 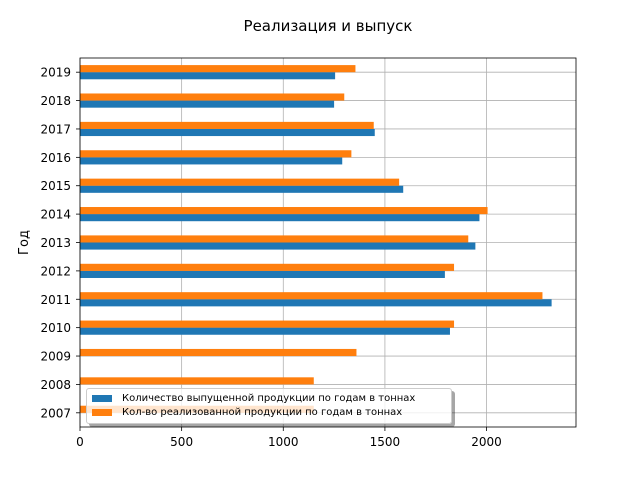 What do you see at coordinates (55, 186) in the screenshot?
I see `y-tick-label: 2015` at bounding box center [55, 186].